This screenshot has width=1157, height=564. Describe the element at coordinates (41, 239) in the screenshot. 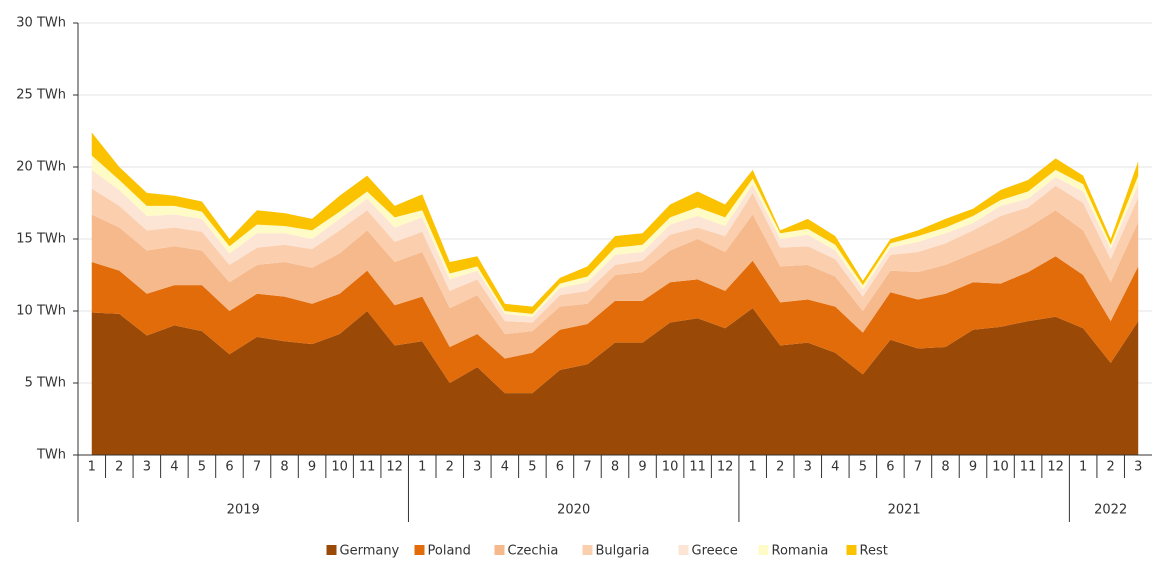

I see `y-tick-label: 15 TWh` at that location.